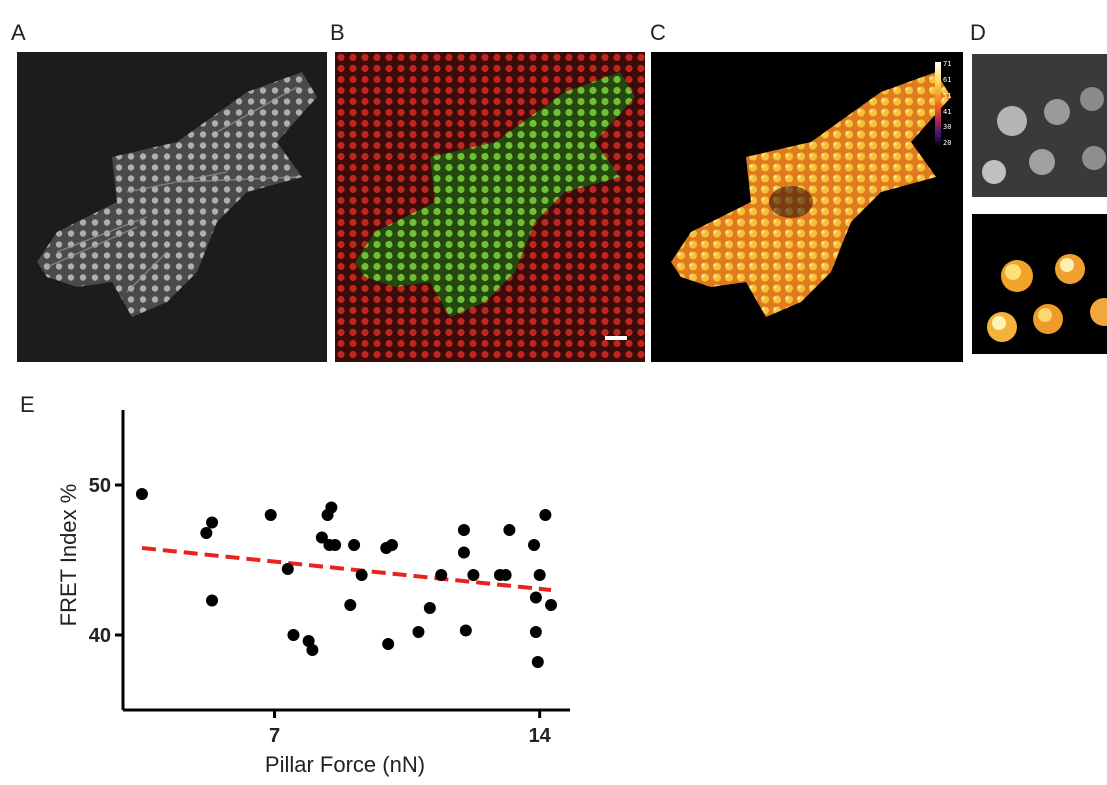 The width and height of the screenshot is (1107, 785). I want to click on micrograph-d-bottom, so click(1039, 284).